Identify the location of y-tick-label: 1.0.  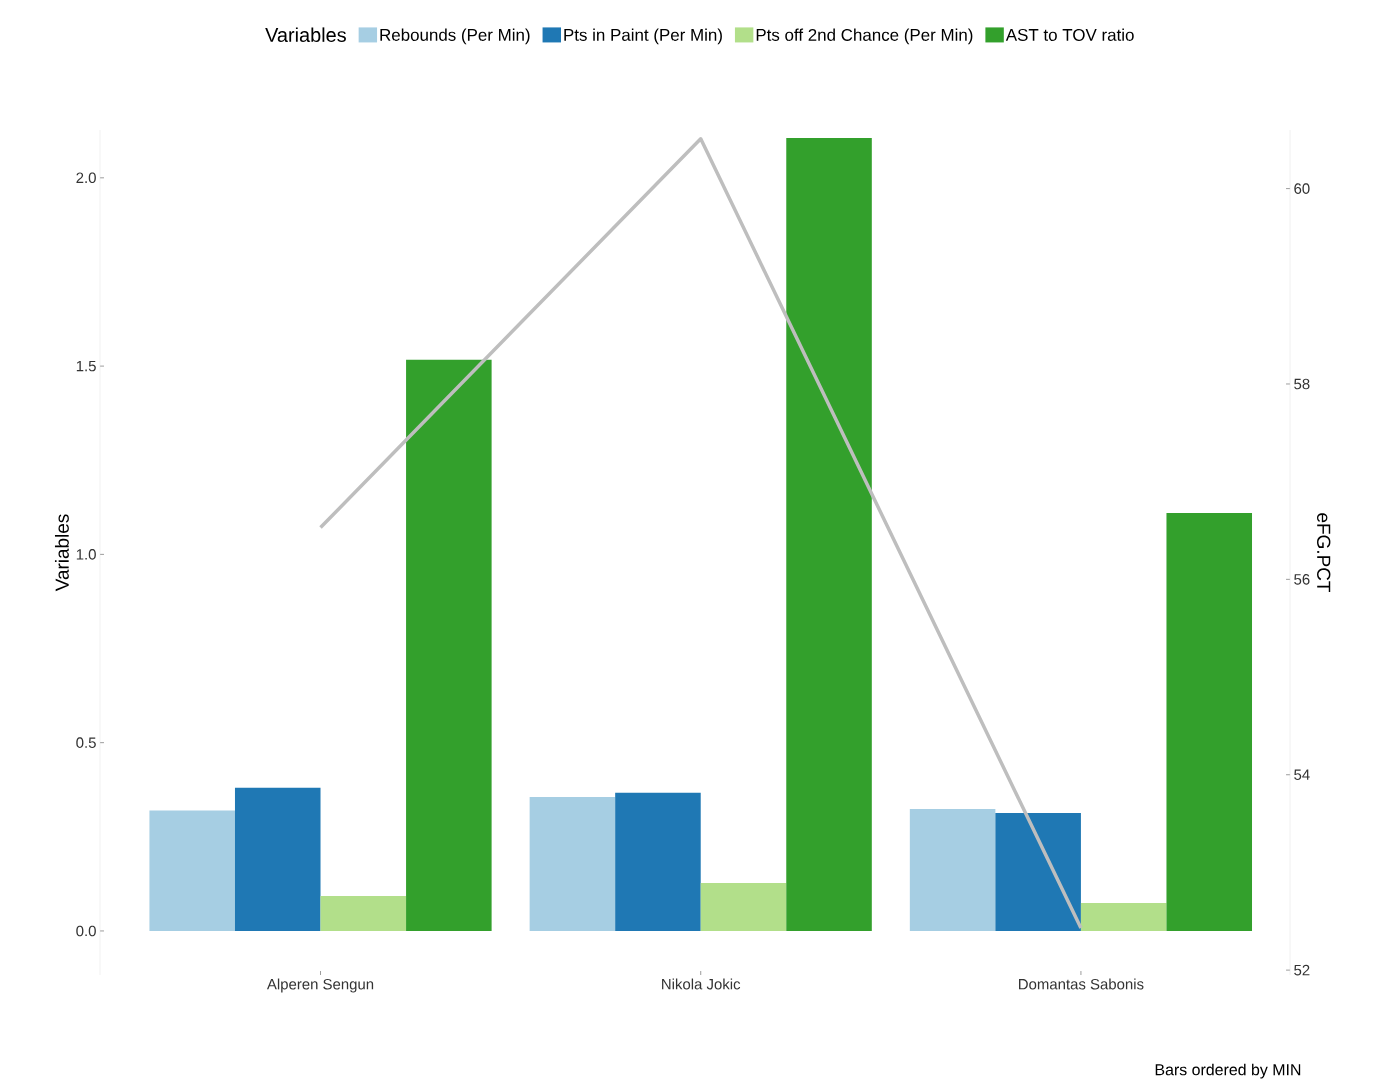
(86, 554).